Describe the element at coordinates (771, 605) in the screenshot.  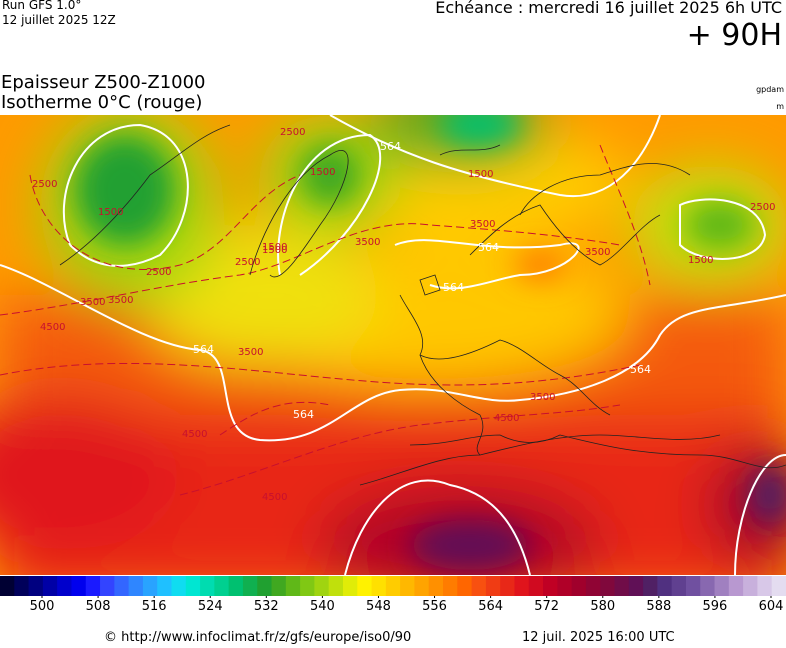
I see `legend-tick-label: 604` at that location.